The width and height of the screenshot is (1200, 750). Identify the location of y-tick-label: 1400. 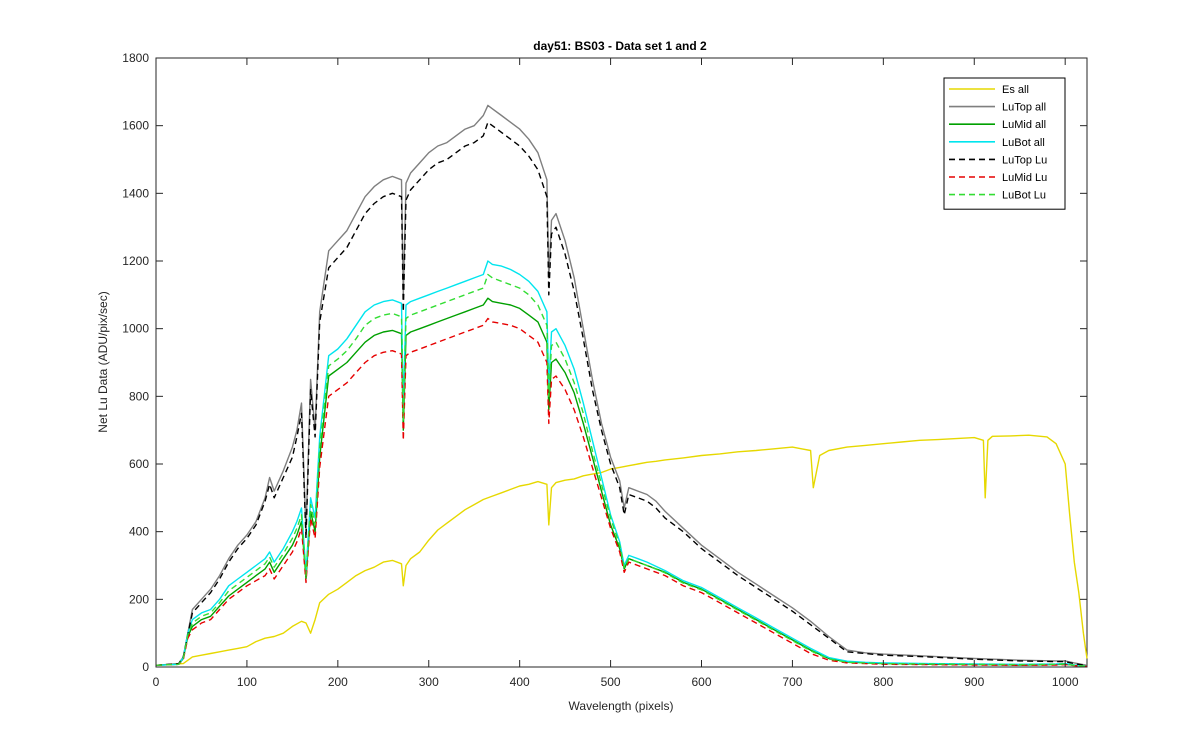
(135, 193).